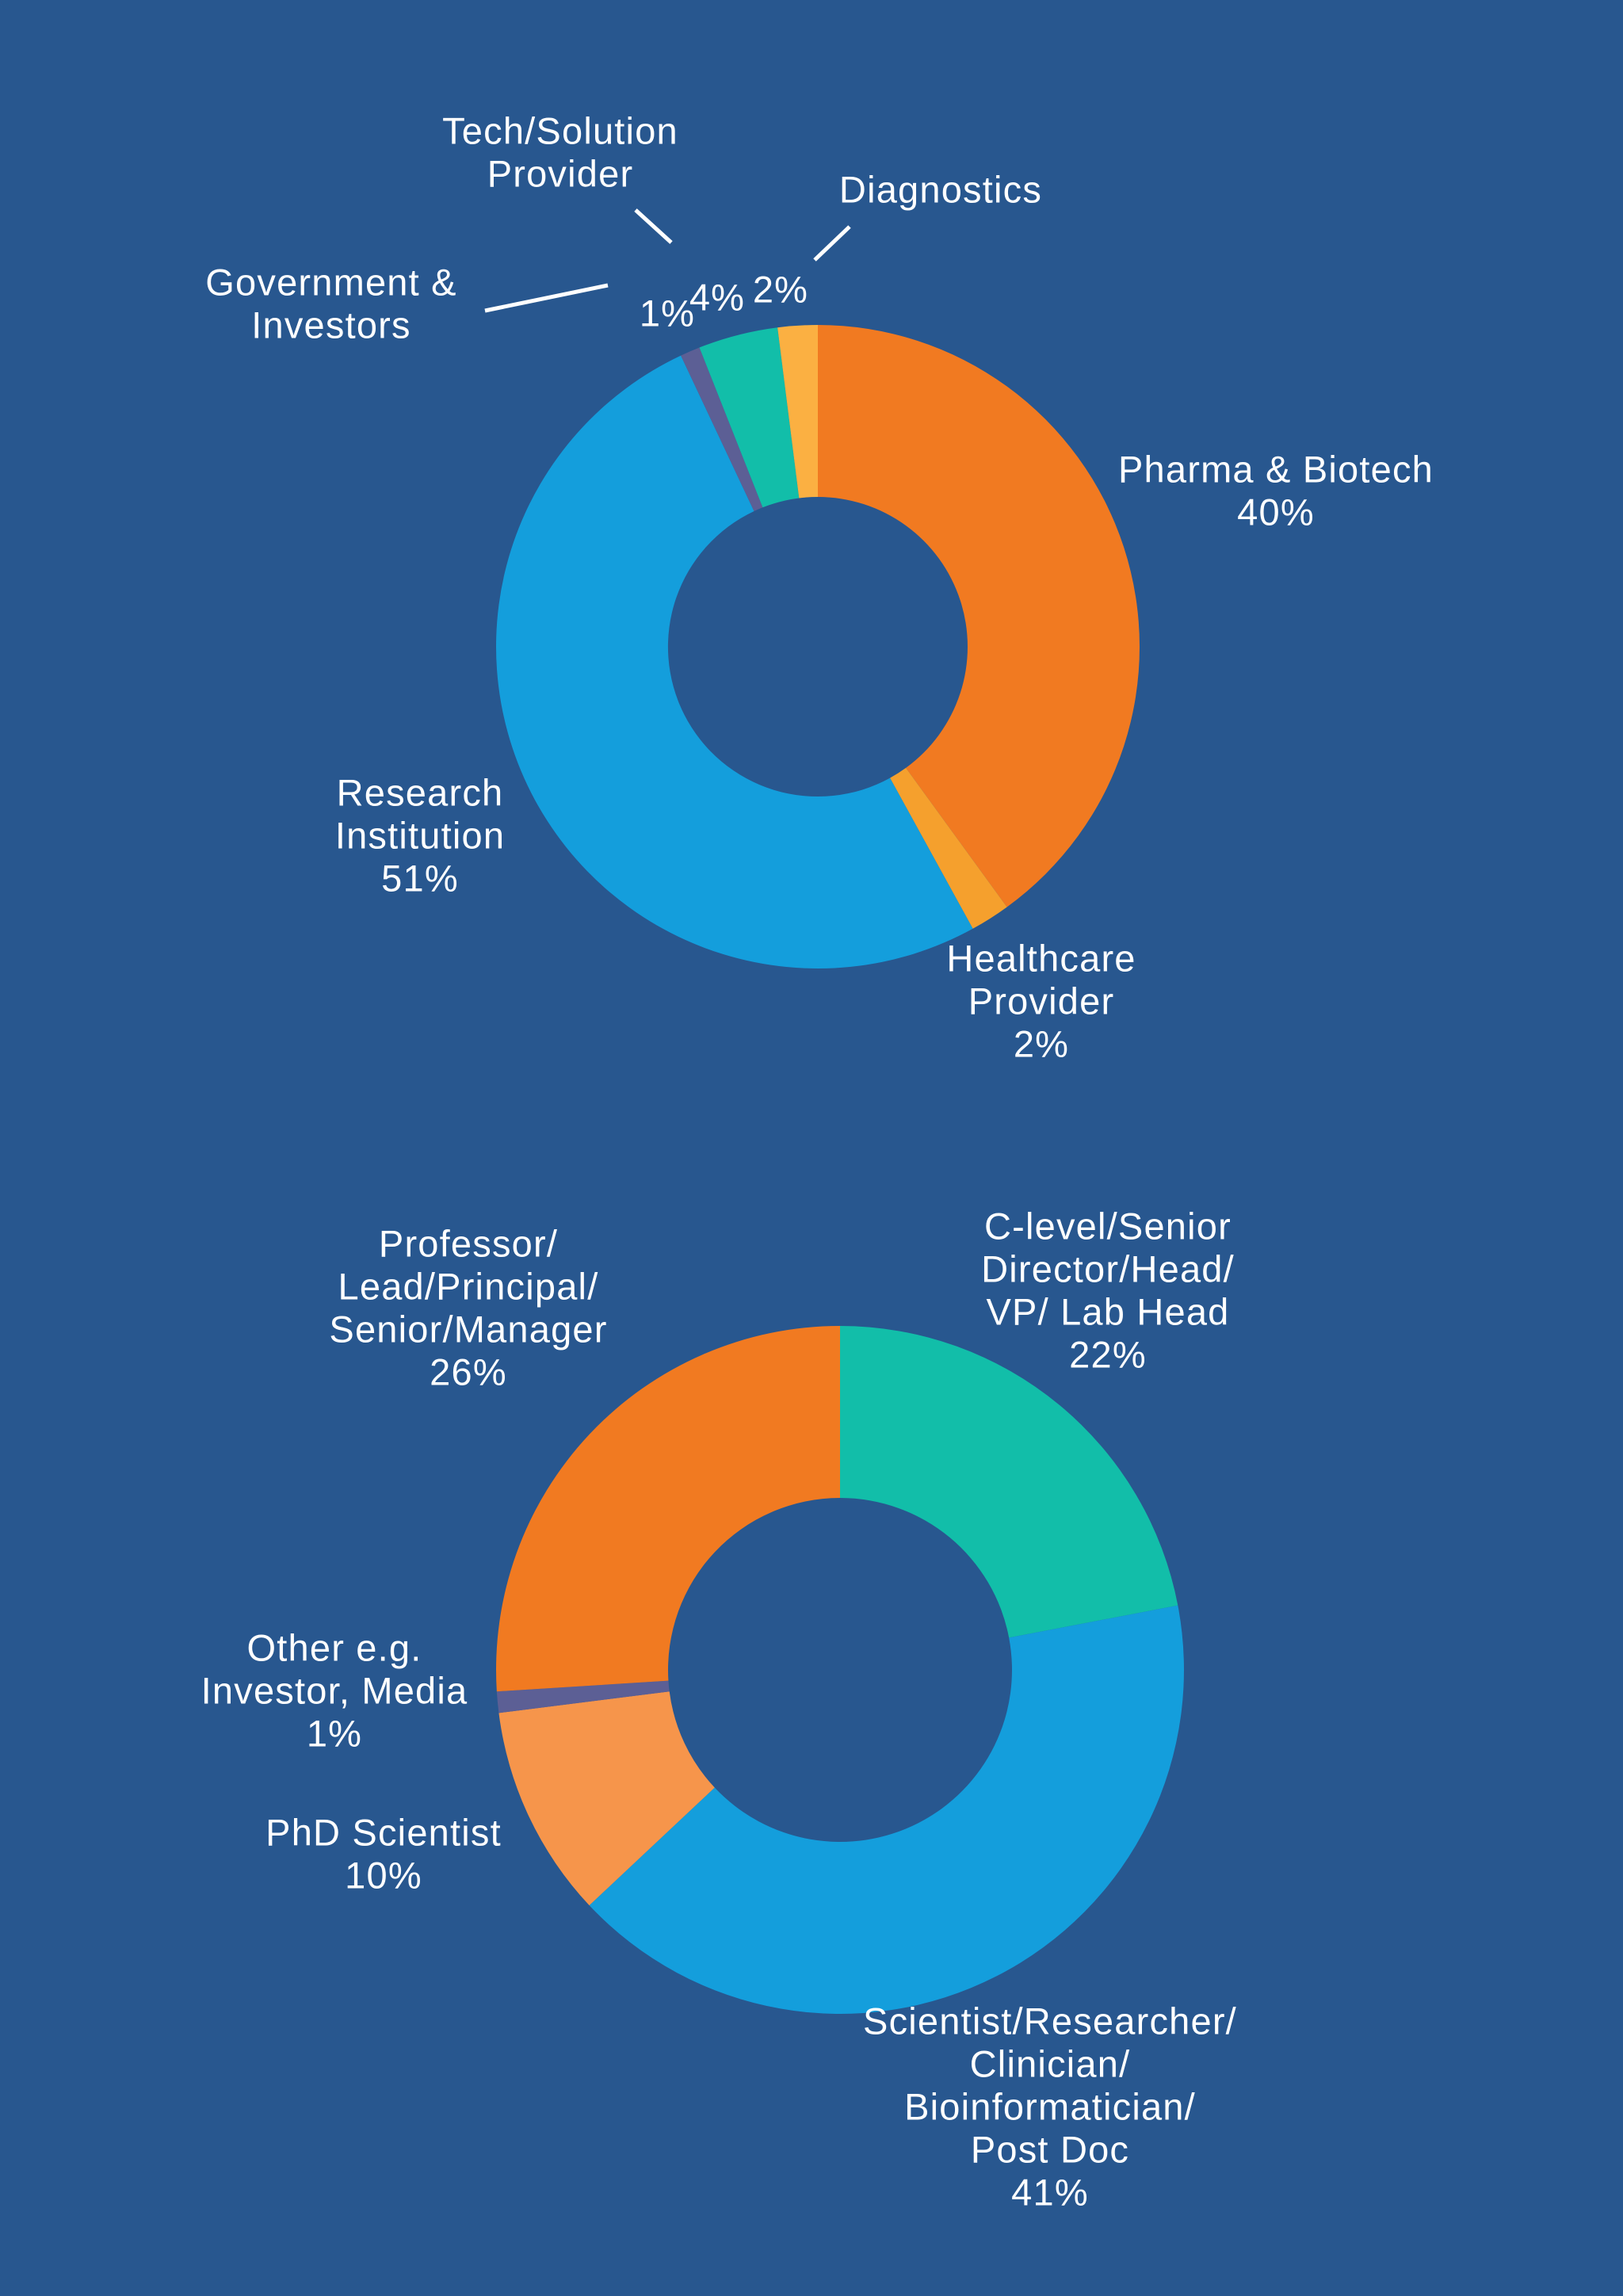 This screenshot has height=2296, width=1623. What do you see at coordinates (780, 290) in the screenshot?
I see `diagnostics-value: 2%` at bounding box center [780, 290].